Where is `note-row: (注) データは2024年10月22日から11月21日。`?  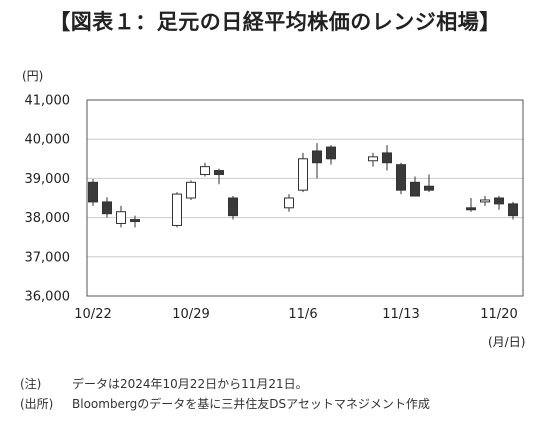 note-row: (注) データは2024年10月22日から11月21日。 is located at coordinates (164, 383).